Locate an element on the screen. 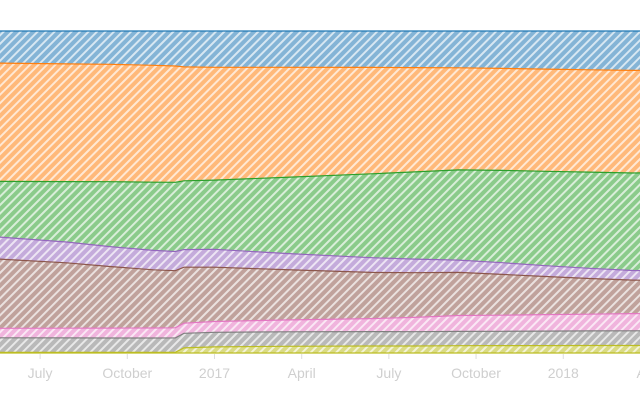  area-series-2-edge is located at coordinates (320, 67).